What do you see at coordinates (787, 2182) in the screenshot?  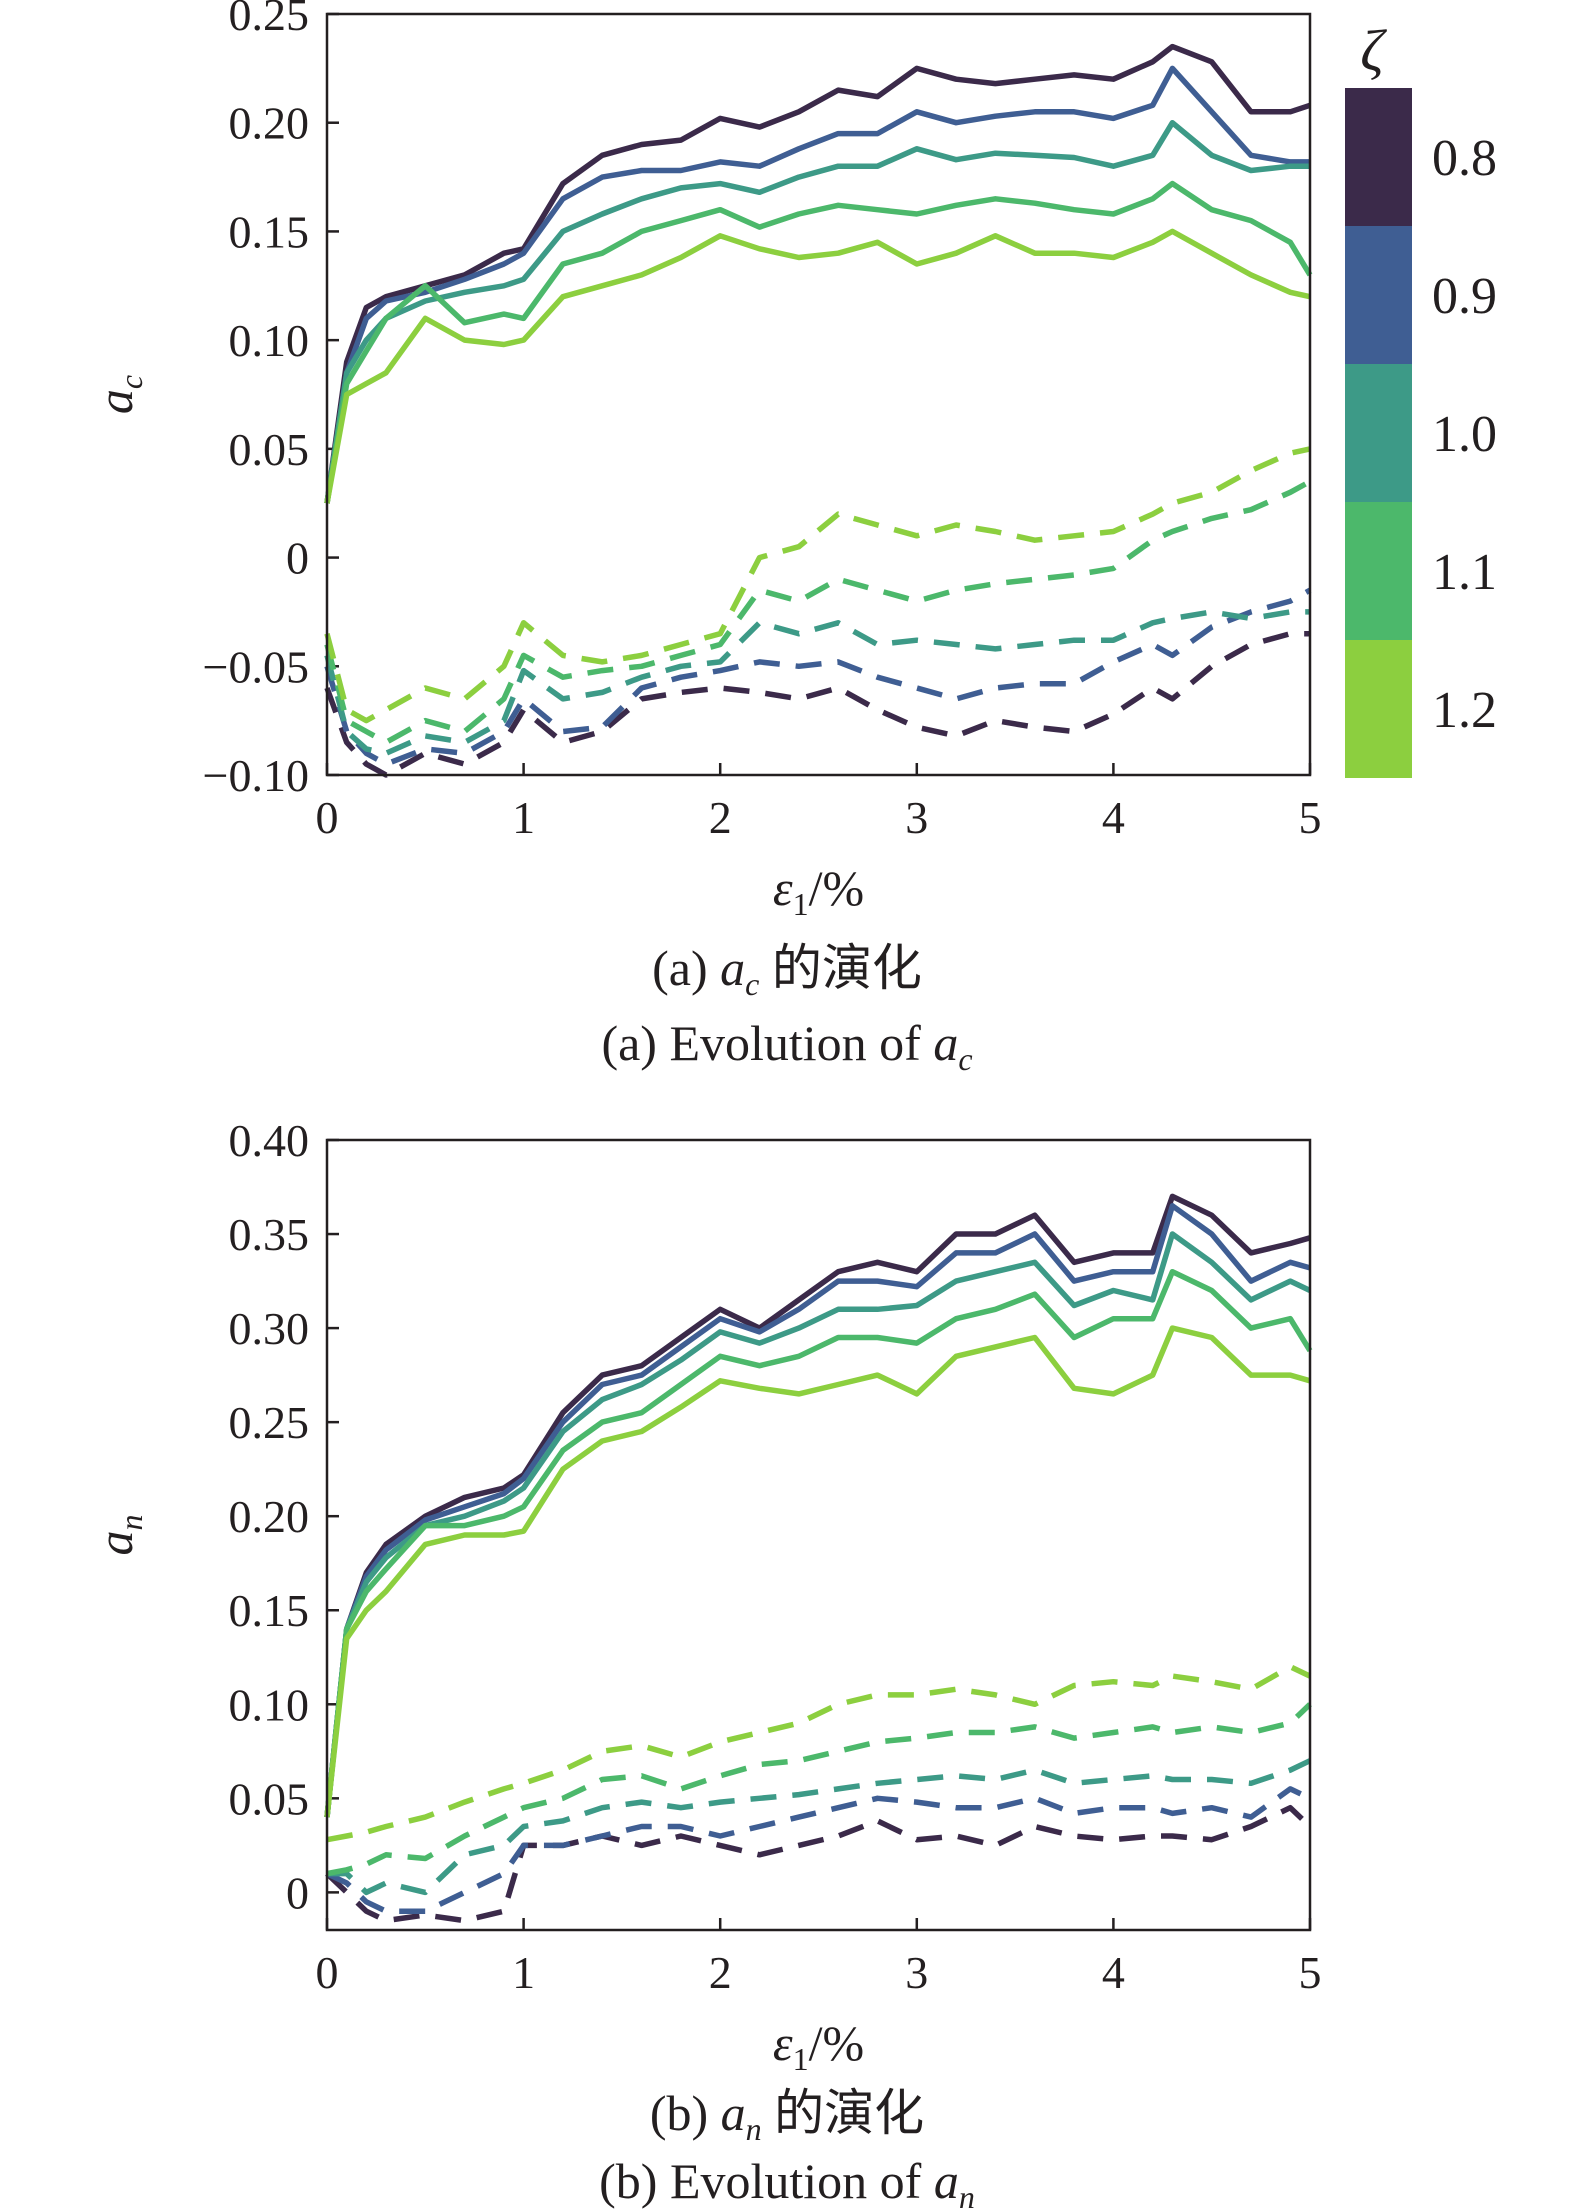 I see `caption-en-b: (b) Evolution of an` at bounding box center [787, 2182].